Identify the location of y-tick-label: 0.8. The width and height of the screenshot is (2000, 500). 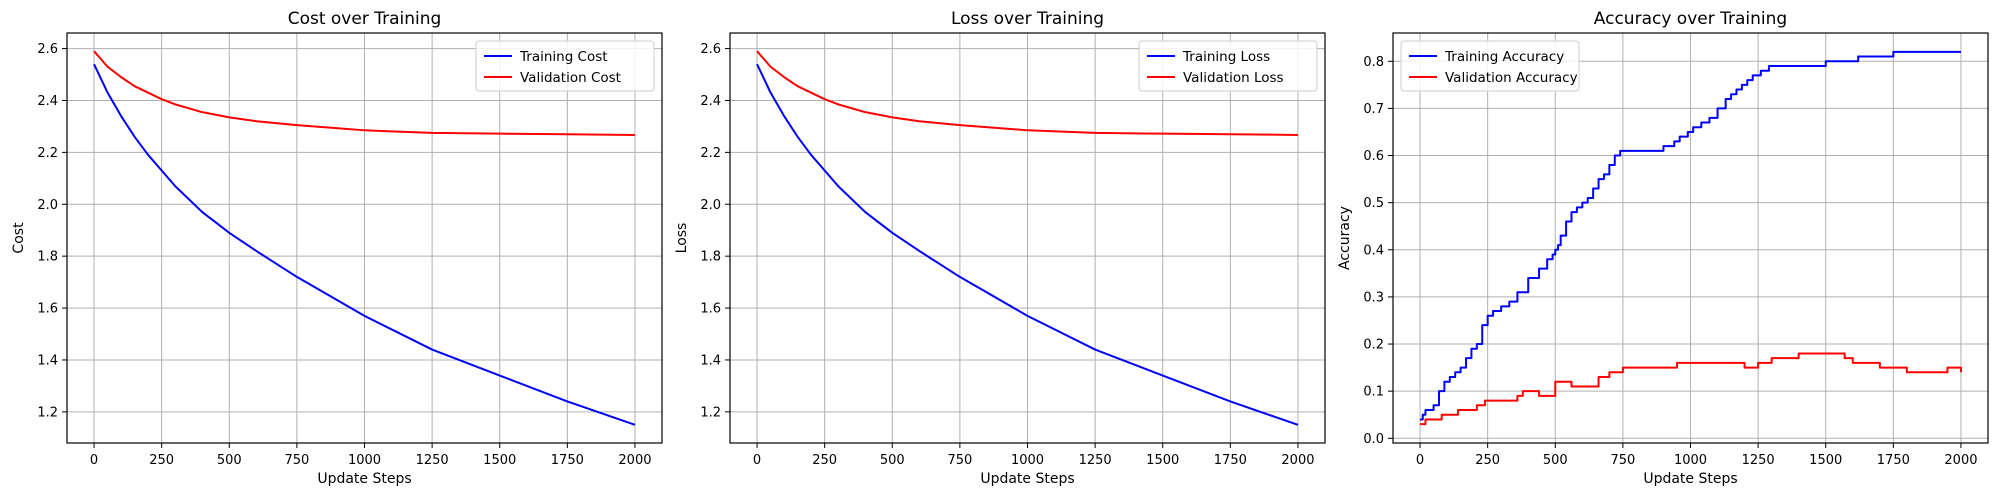
(1373, 62).